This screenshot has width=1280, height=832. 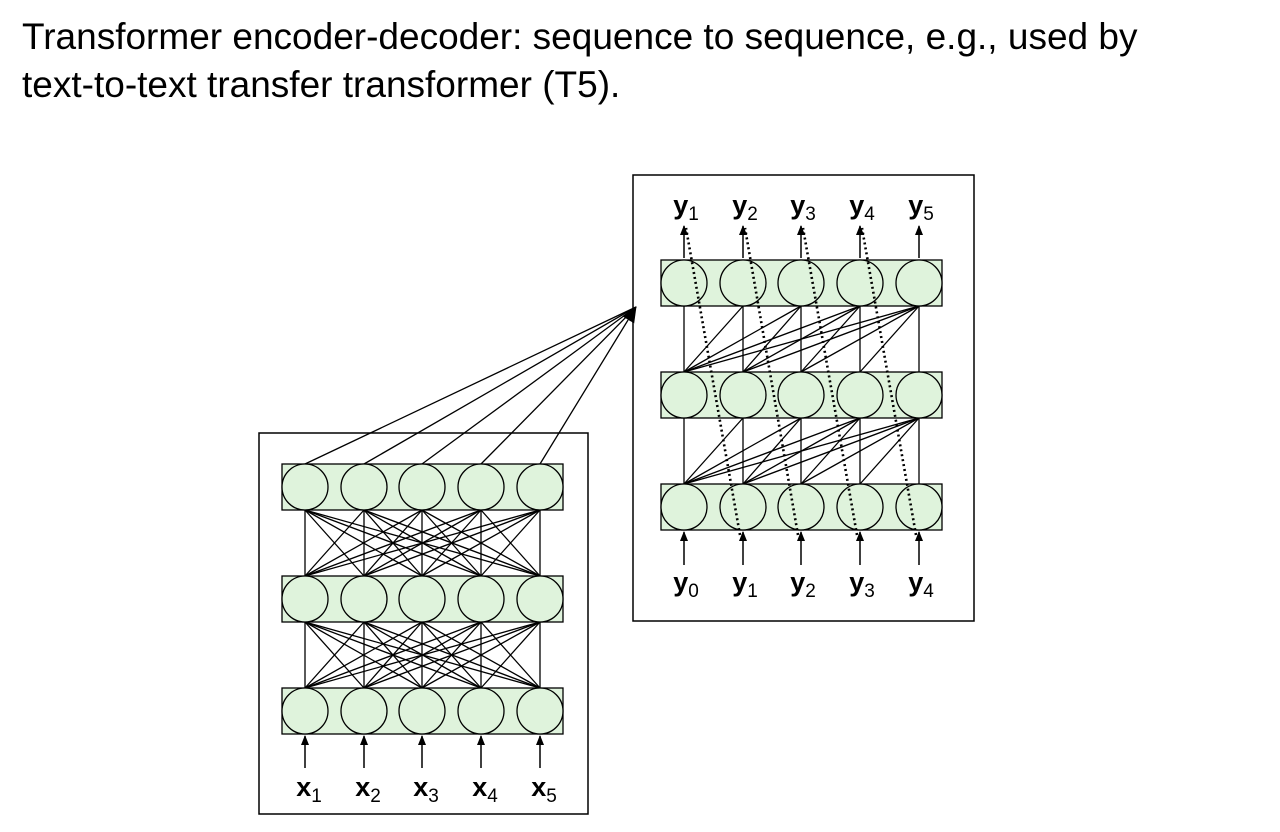 What do you see at coordinates (544, 789) in the screenshot?
I see `encoder-input-label-x5: x5` at bounding box center [544, 789].